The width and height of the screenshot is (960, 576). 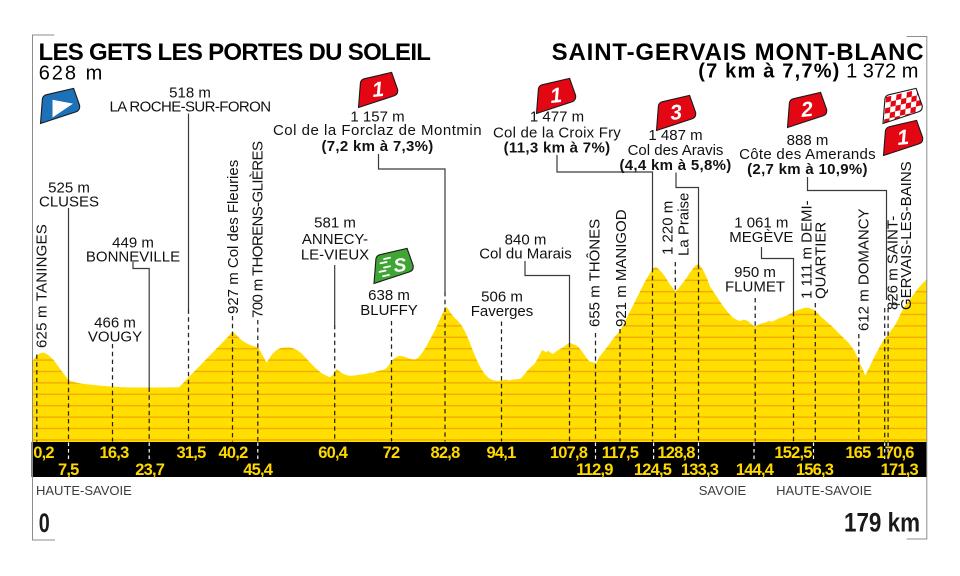 What do you see at coordinates (595, 273) in the screenshot?
I see `svg-text: 655 m THÔNES` at bounding box center [595, 273].